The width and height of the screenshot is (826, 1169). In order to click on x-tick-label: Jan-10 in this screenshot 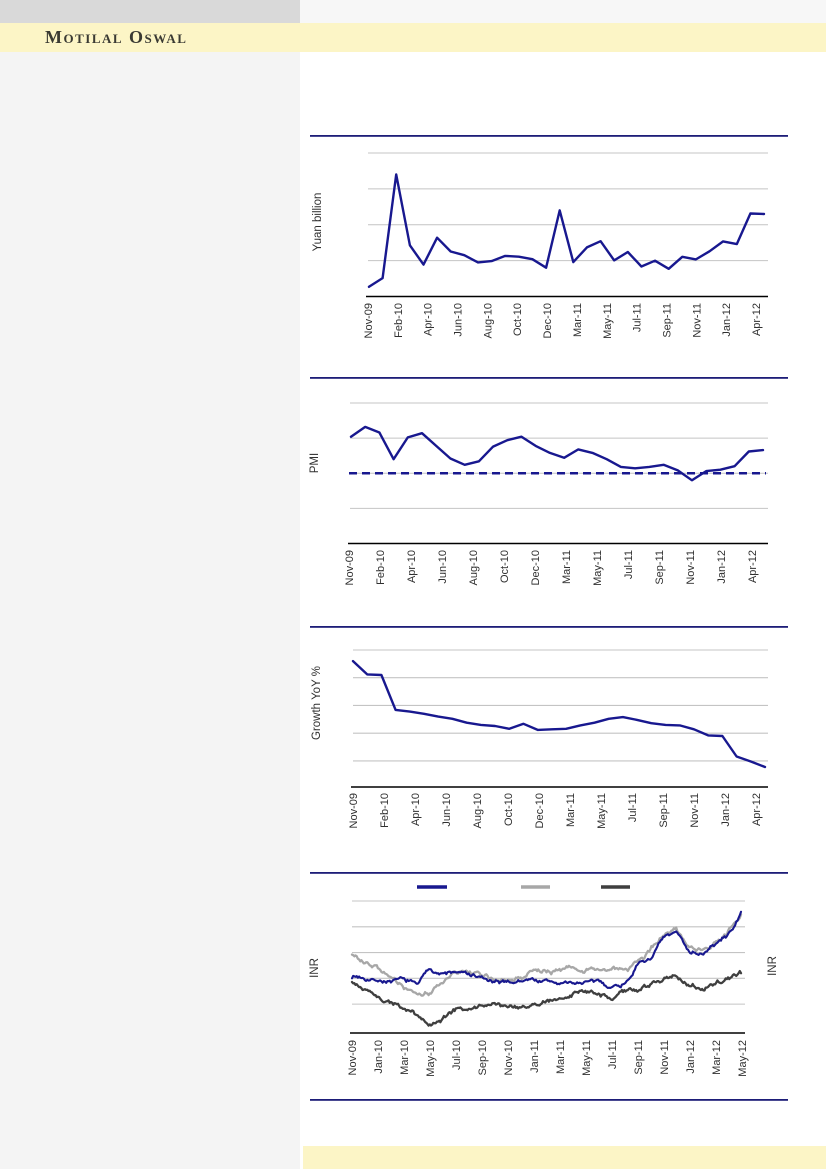, I will do `click(379, 1057)`.